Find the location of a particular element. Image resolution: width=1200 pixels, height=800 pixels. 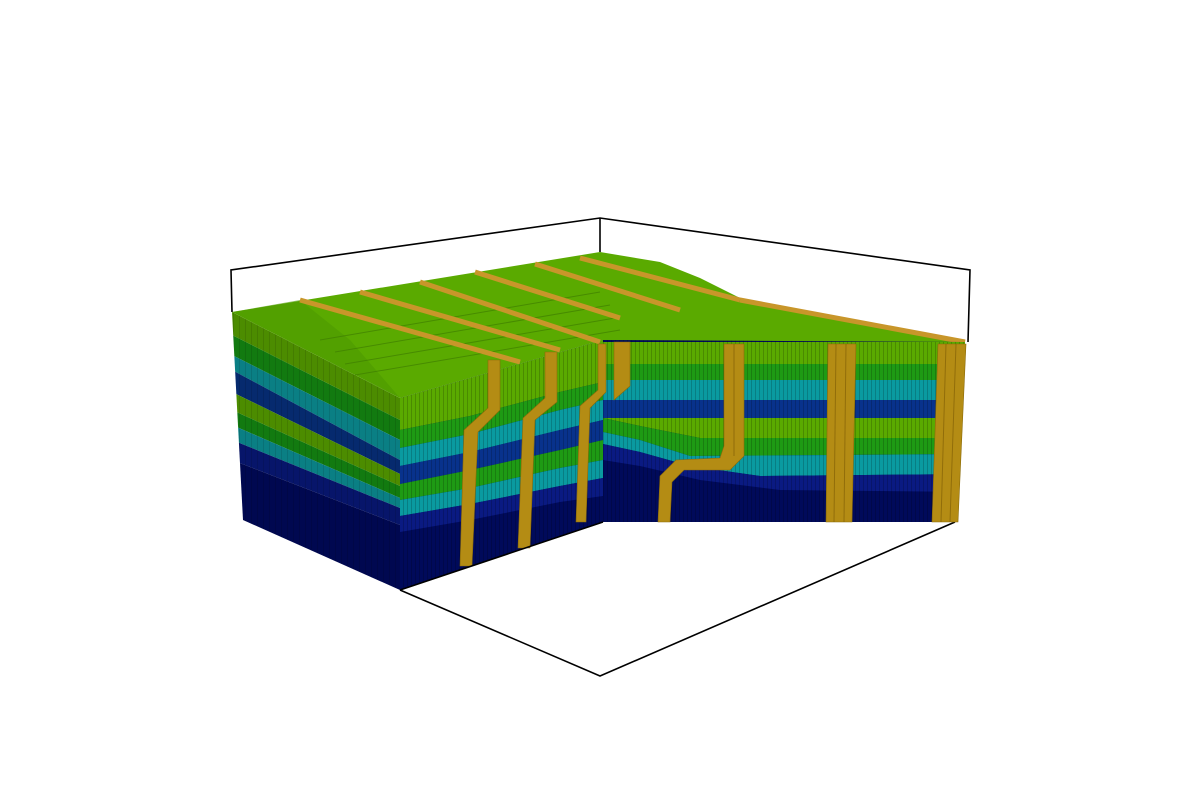

bounding-box-front is located at coordinates (501, 556).